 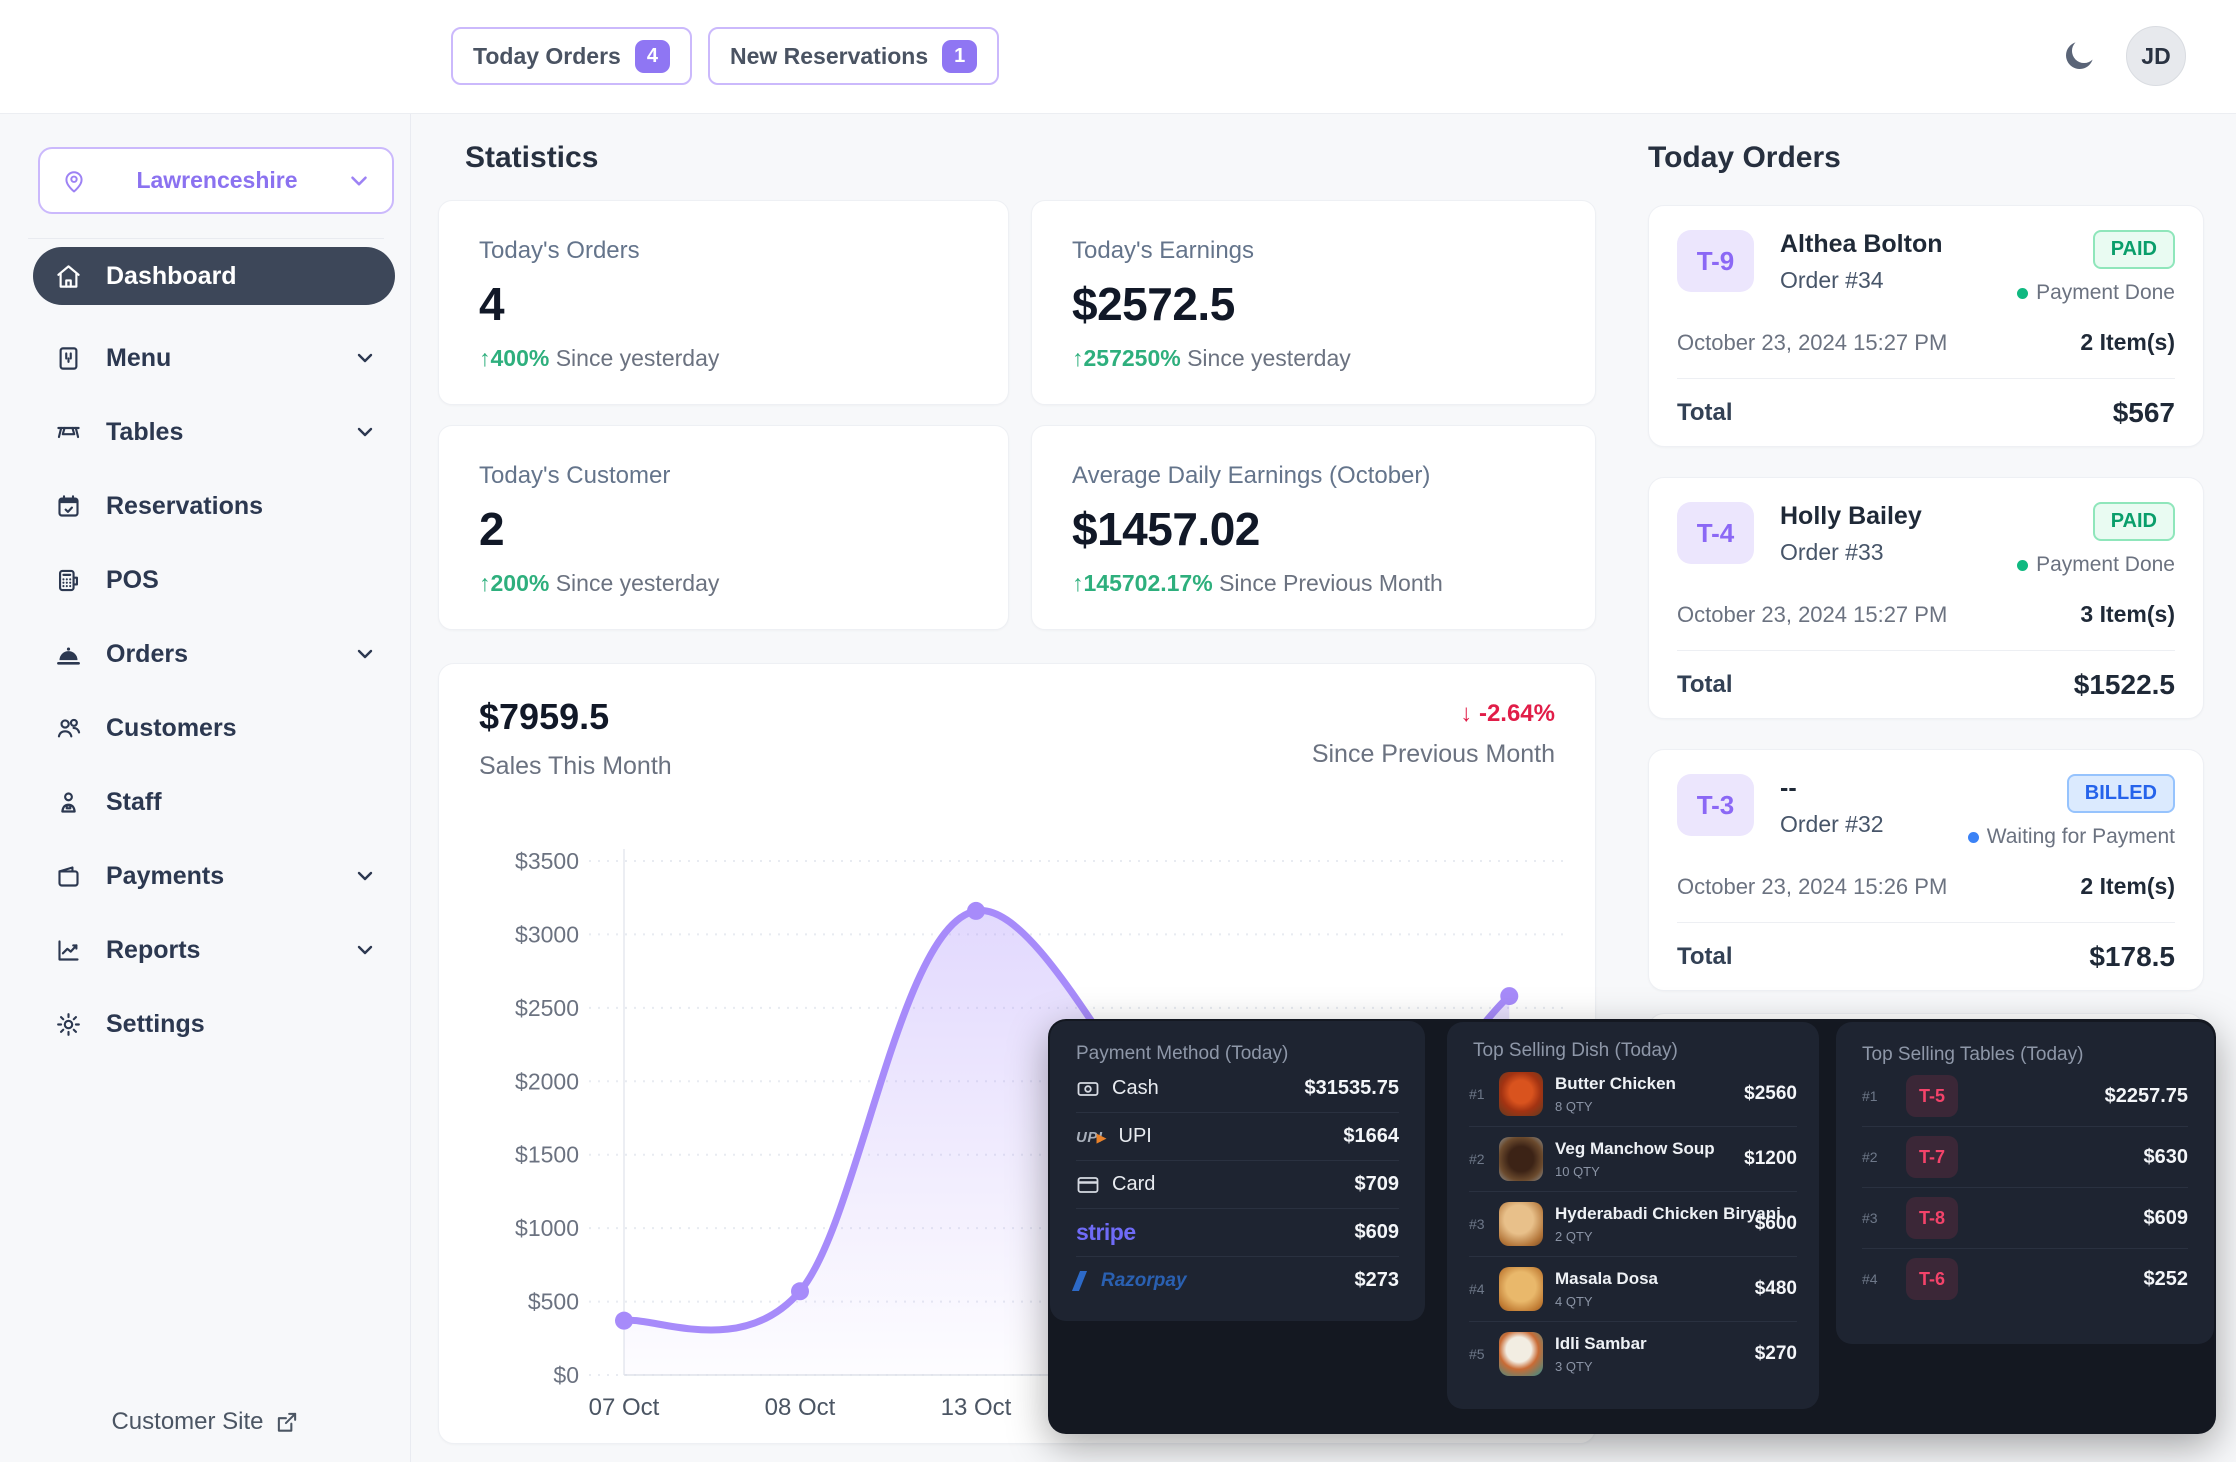 I want to click on sidebar-item-tables: Tables, so click(x=214, y=432).